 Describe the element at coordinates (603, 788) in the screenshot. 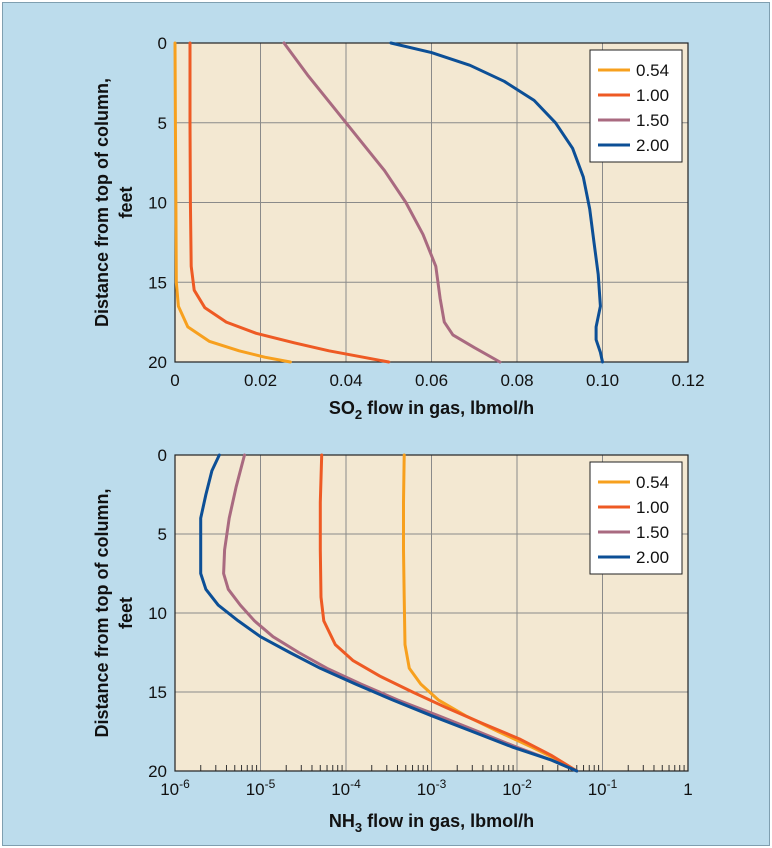

I see `x-tick-label: 10⁻¹` at that location.